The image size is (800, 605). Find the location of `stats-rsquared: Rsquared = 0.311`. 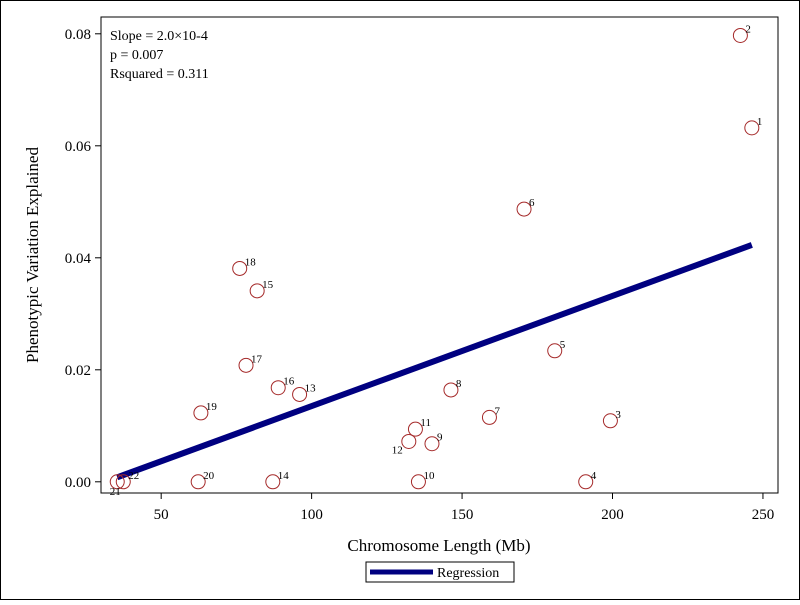

stats-rsquared: Rsquared = 0.311 is located at coordinates (159, 74).